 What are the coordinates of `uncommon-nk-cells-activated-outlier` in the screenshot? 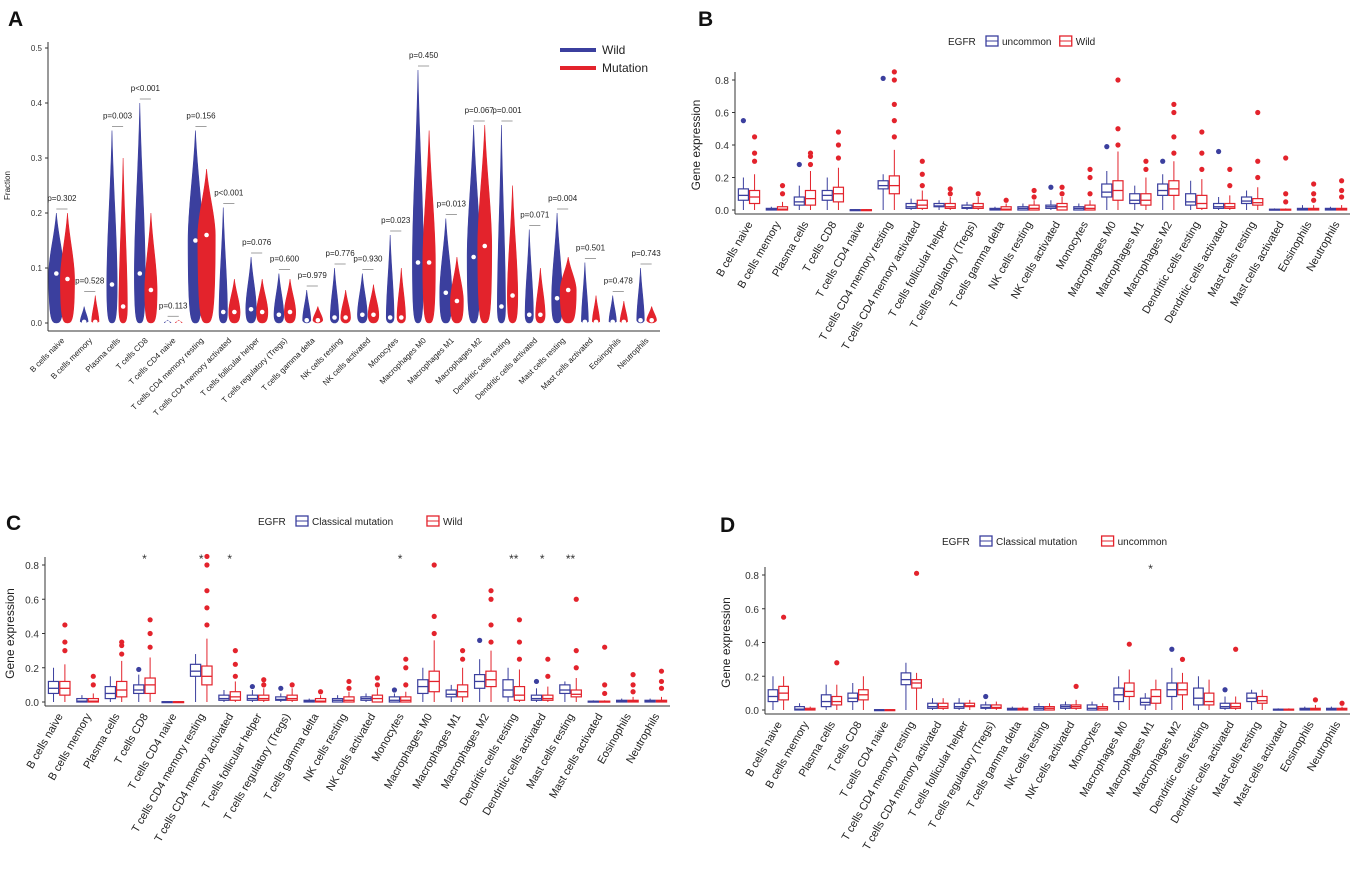 It's located at (1076, 686).